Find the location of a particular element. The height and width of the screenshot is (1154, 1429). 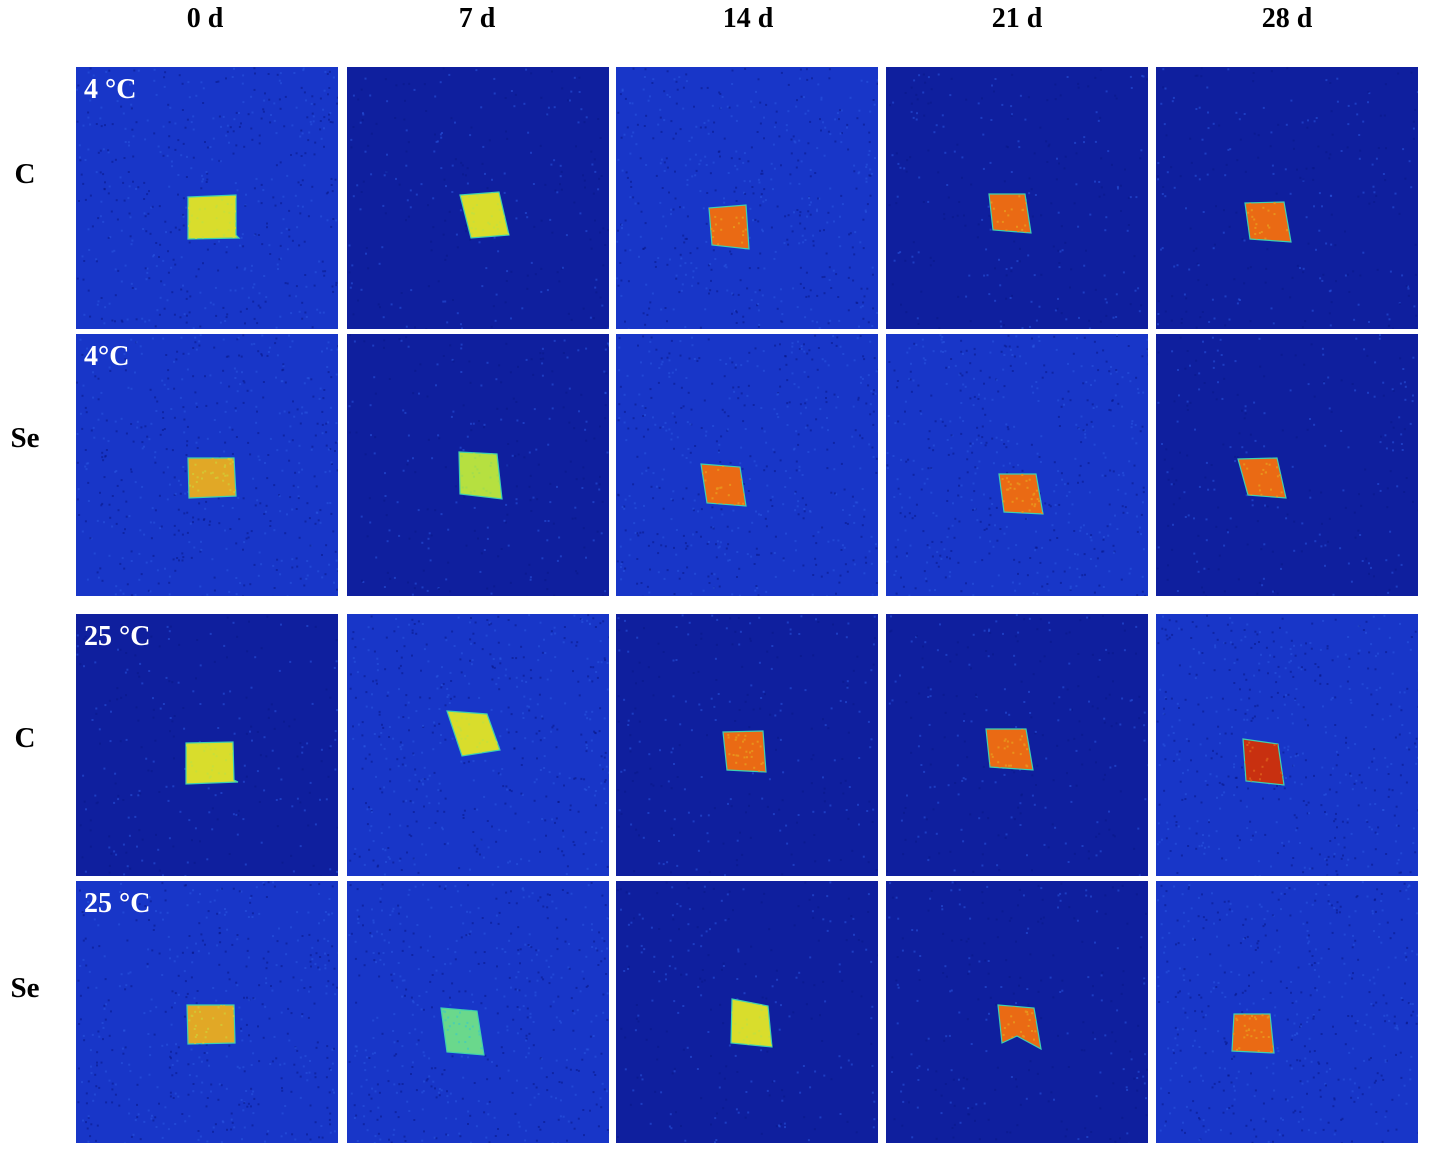

column-header-28d: 28 d is located at coordinates (1287, 18).